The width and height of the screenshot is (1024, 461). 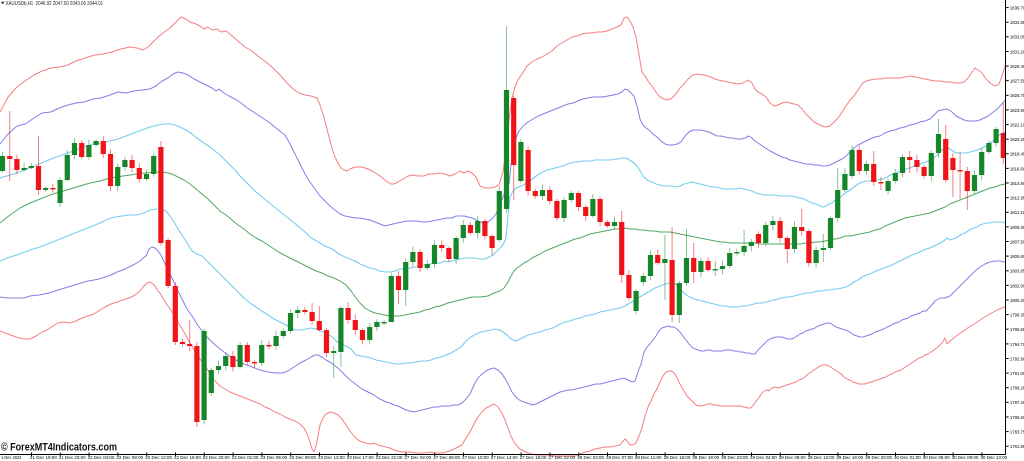 What do you see at coordinates (878, 458) in the screenshot?
I see `svg-text: 29 Dec 20:00` at bounding box center [878, 458].